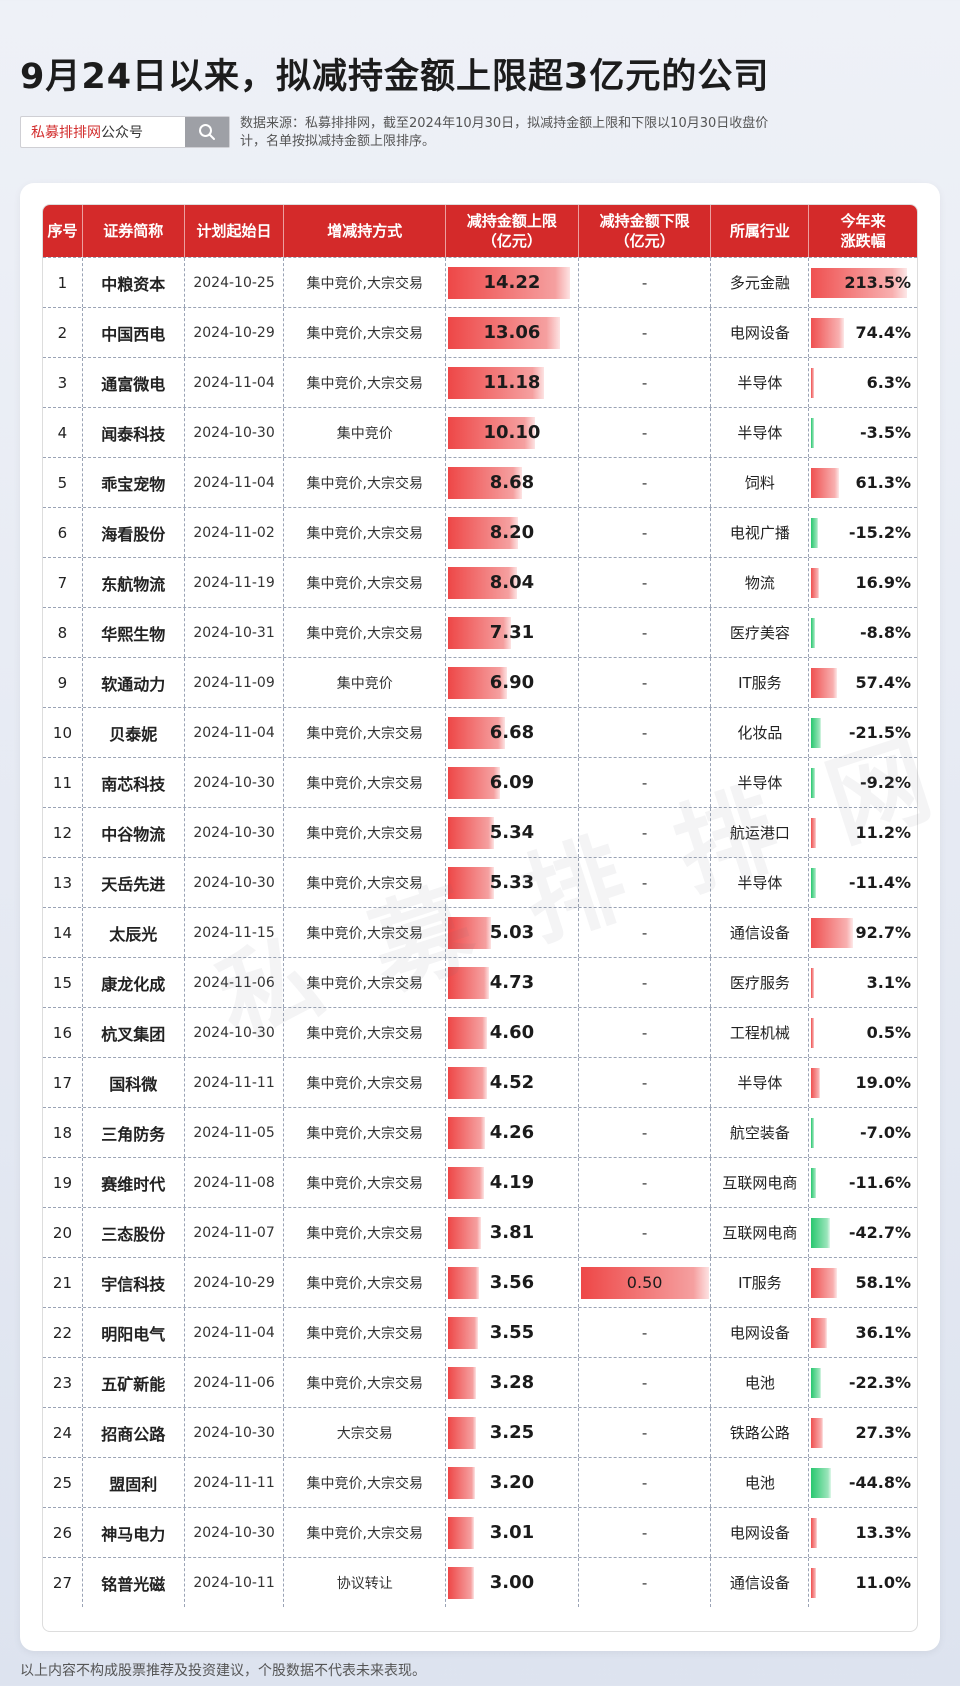  I want to click on upper-amount-value: 6.09, so click(512, 782).